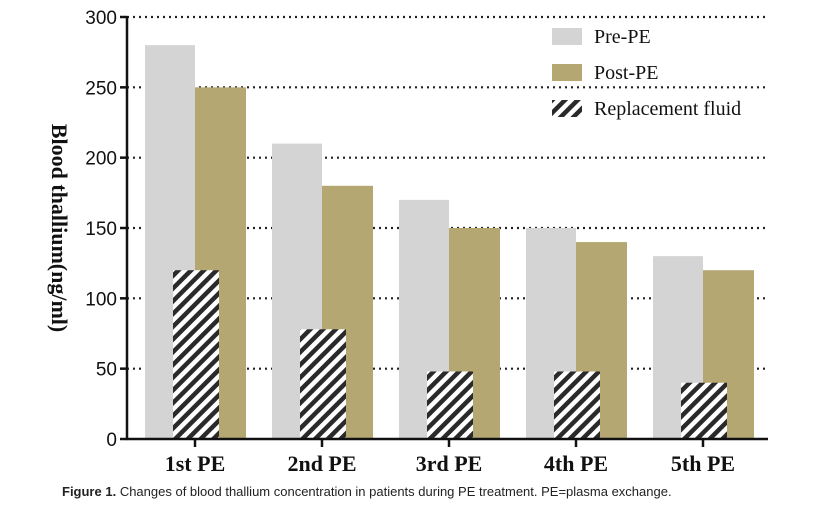  I want to click on x-axis-ticks: 1st PE 2nd PE 3rd PE 4th PE 5th PE, so click(450, 457).